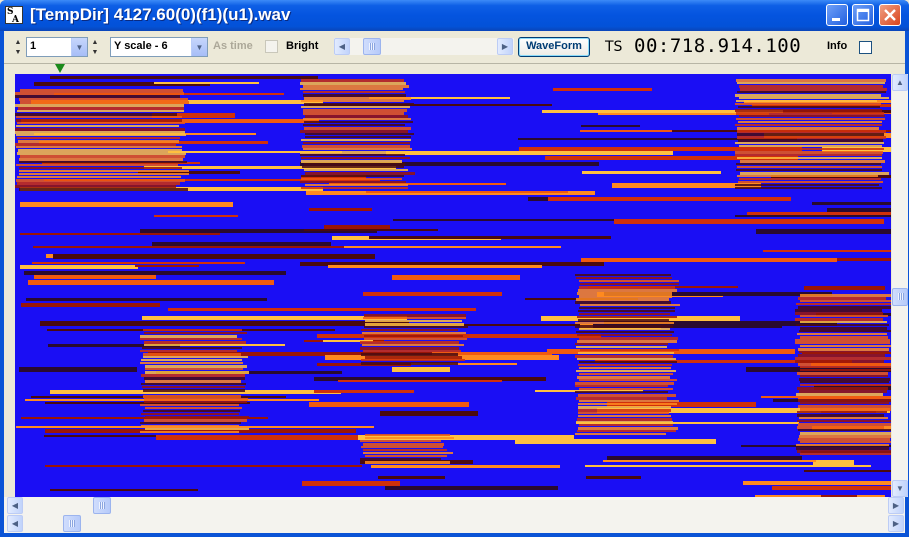 The image size is (909, 537). I want to click on playhead-marker-icon, so click(60, 68).